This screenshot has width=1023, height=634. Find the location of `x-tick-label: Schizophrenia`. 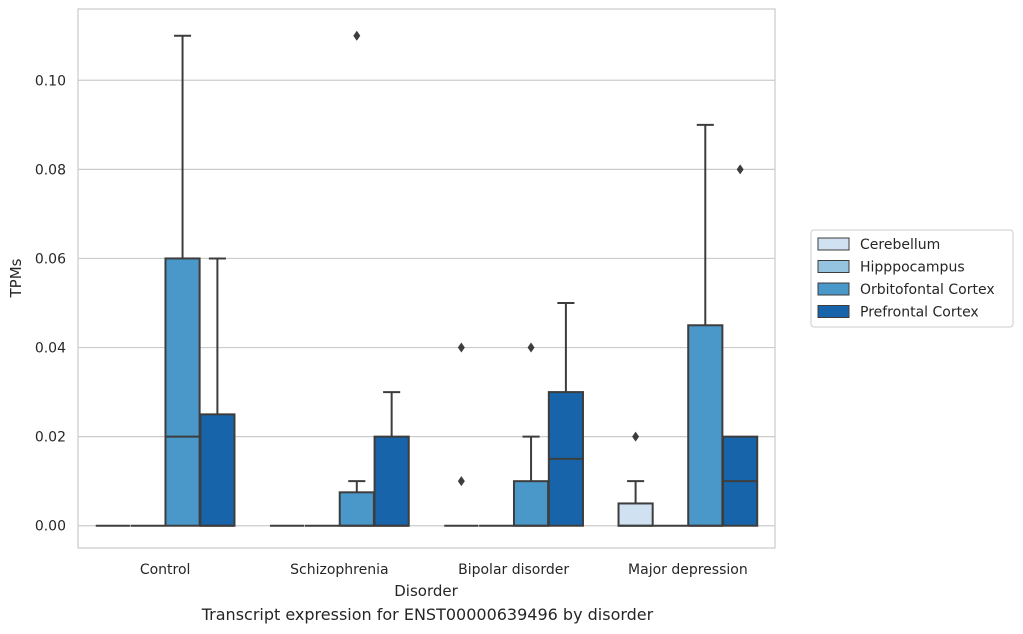

x-tick-label: Schizophrenia is located at coordinates (339, 570).